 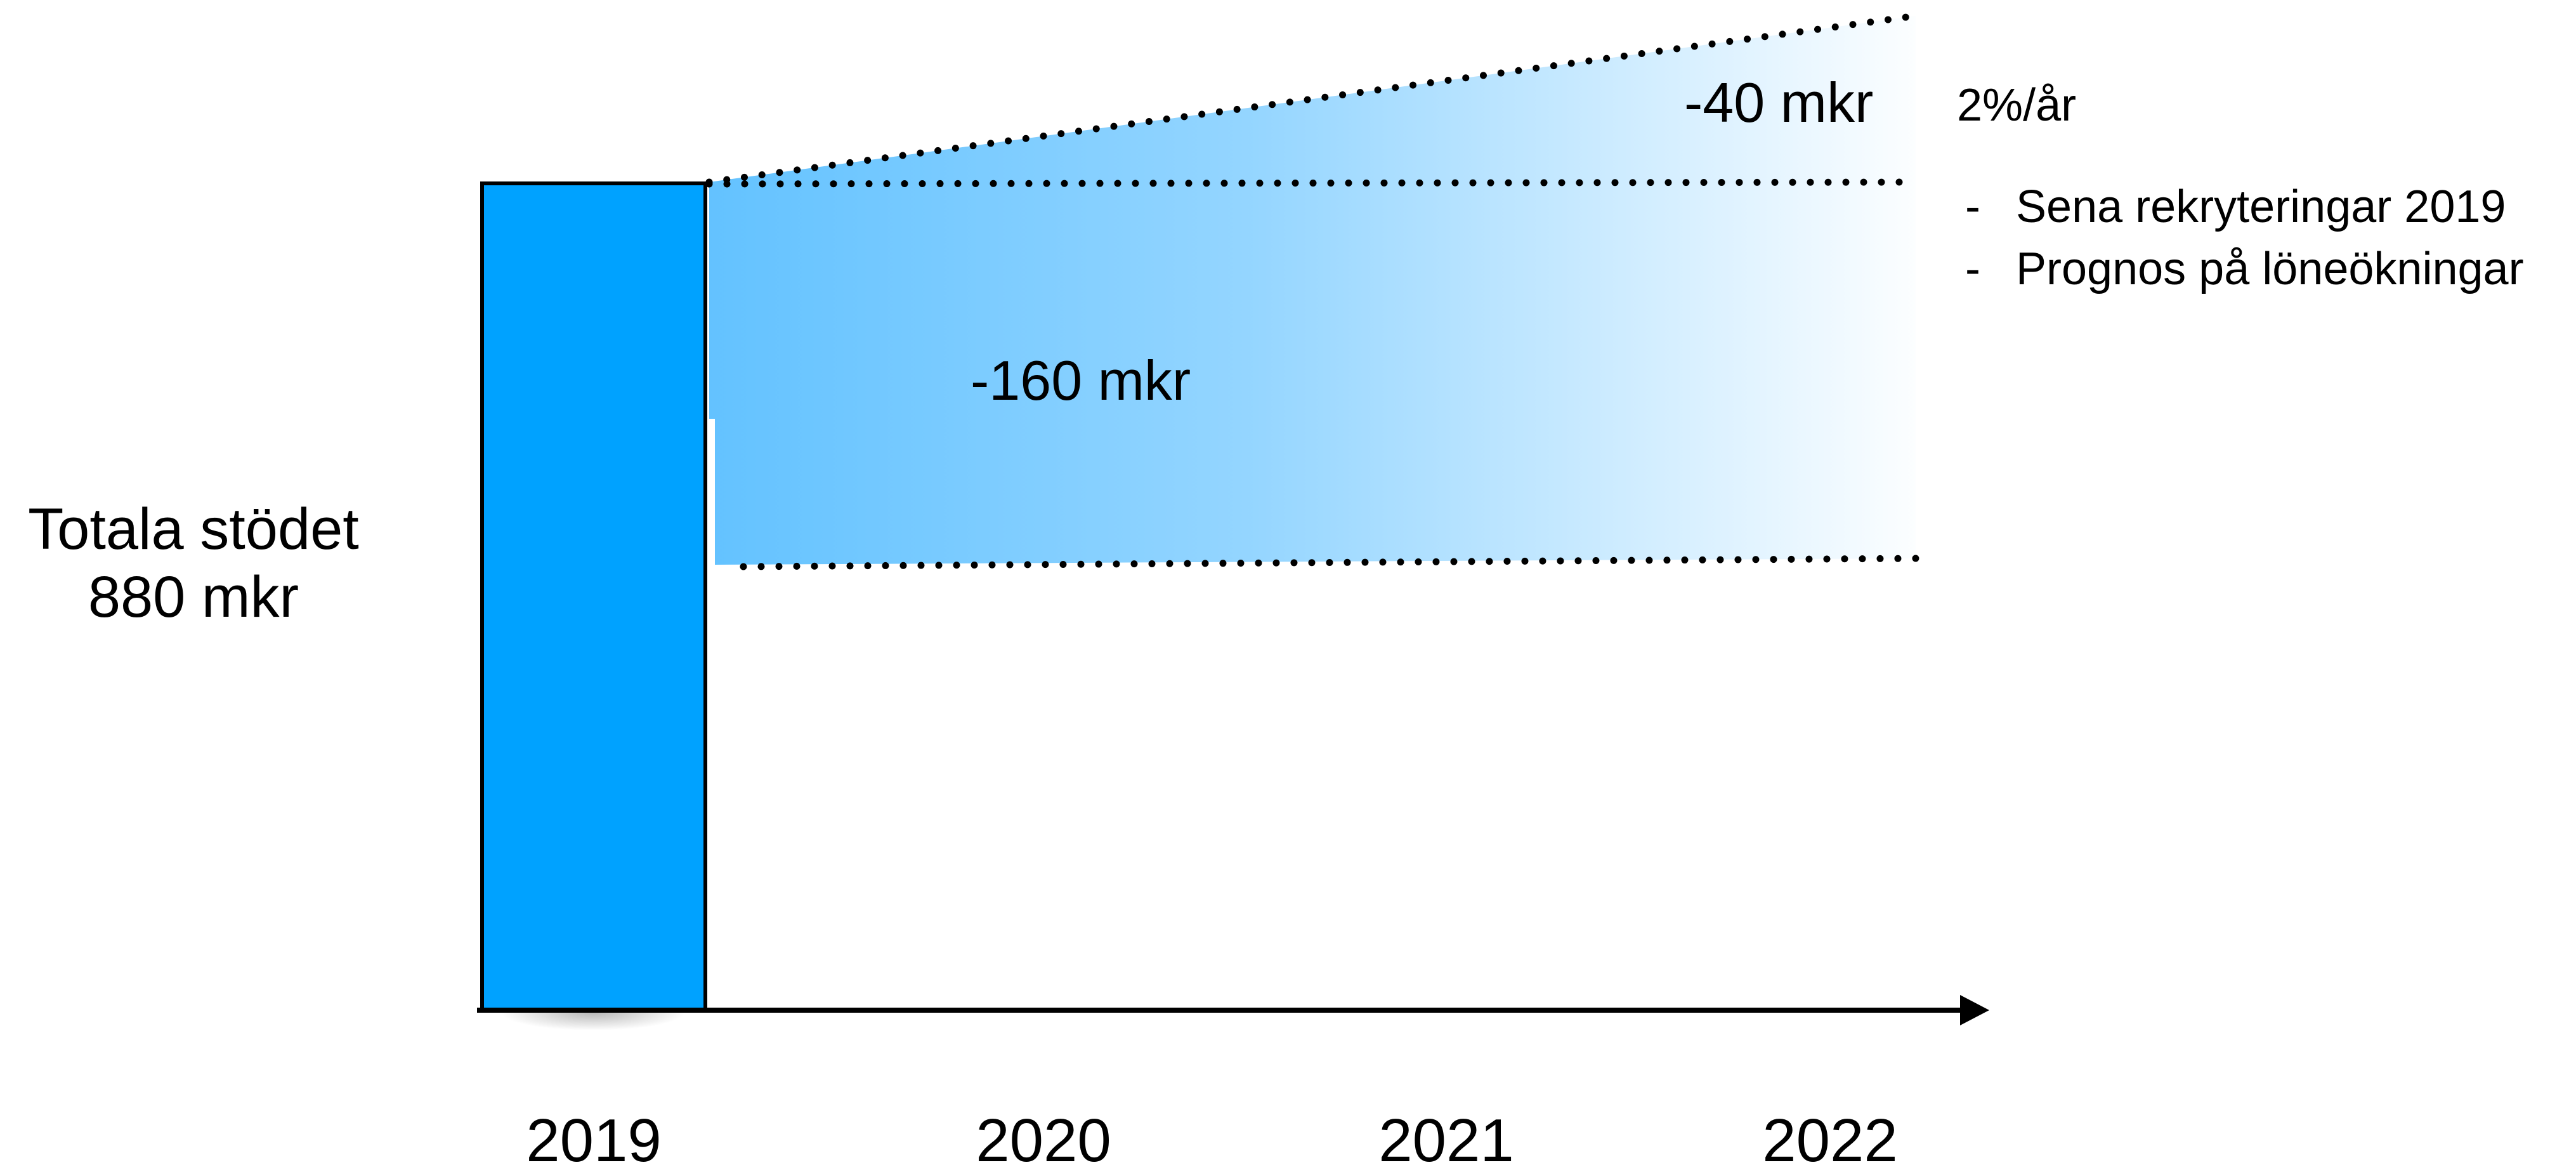 I want to click on reason-item-2: Prognos på löneökningar, so click(x=2270, y=269).